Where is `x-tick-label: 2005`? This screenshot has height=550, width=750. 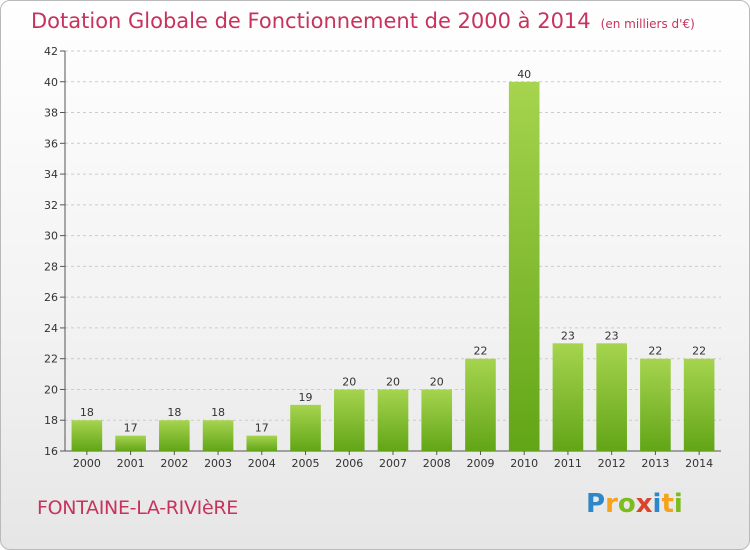
x-tick-label: 2005 is located at coordinates (306, 463).